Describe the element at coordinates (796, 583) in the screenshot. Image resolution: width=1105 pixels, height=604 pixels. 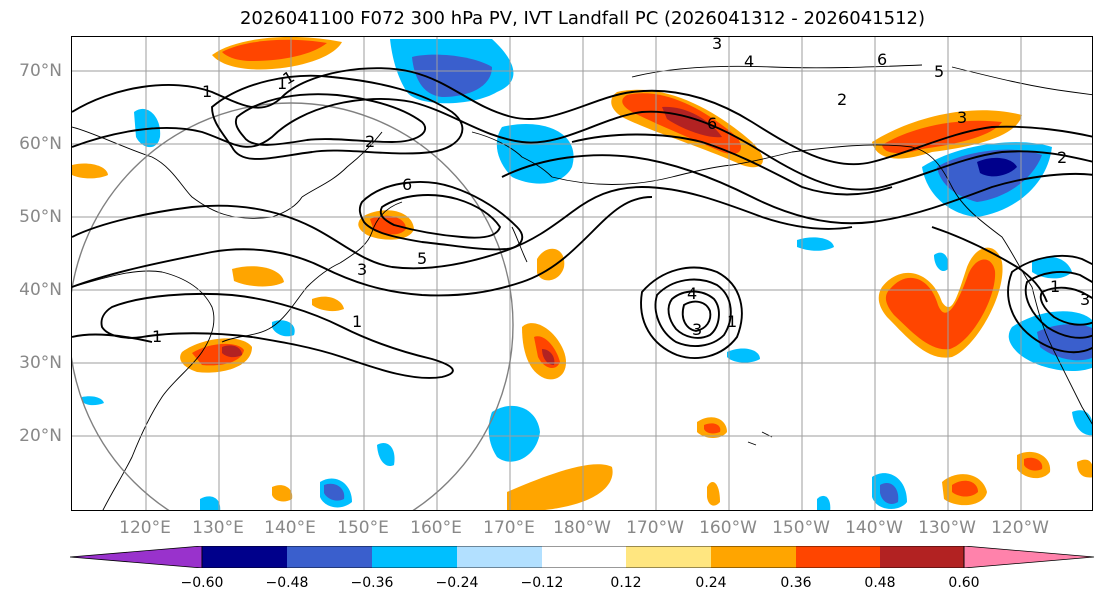
I see `colorbar-tick: 0.36` at that location.